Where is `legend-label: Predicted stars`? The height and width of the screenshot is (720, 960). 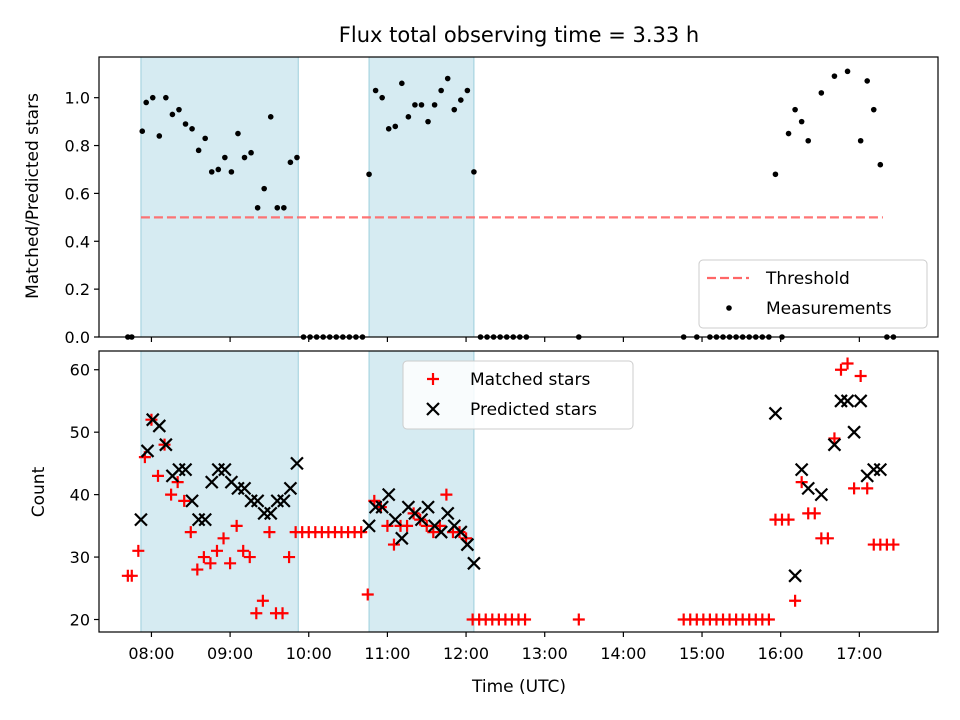
legend-label: Predicted stars is located at coordinates (533, 410).